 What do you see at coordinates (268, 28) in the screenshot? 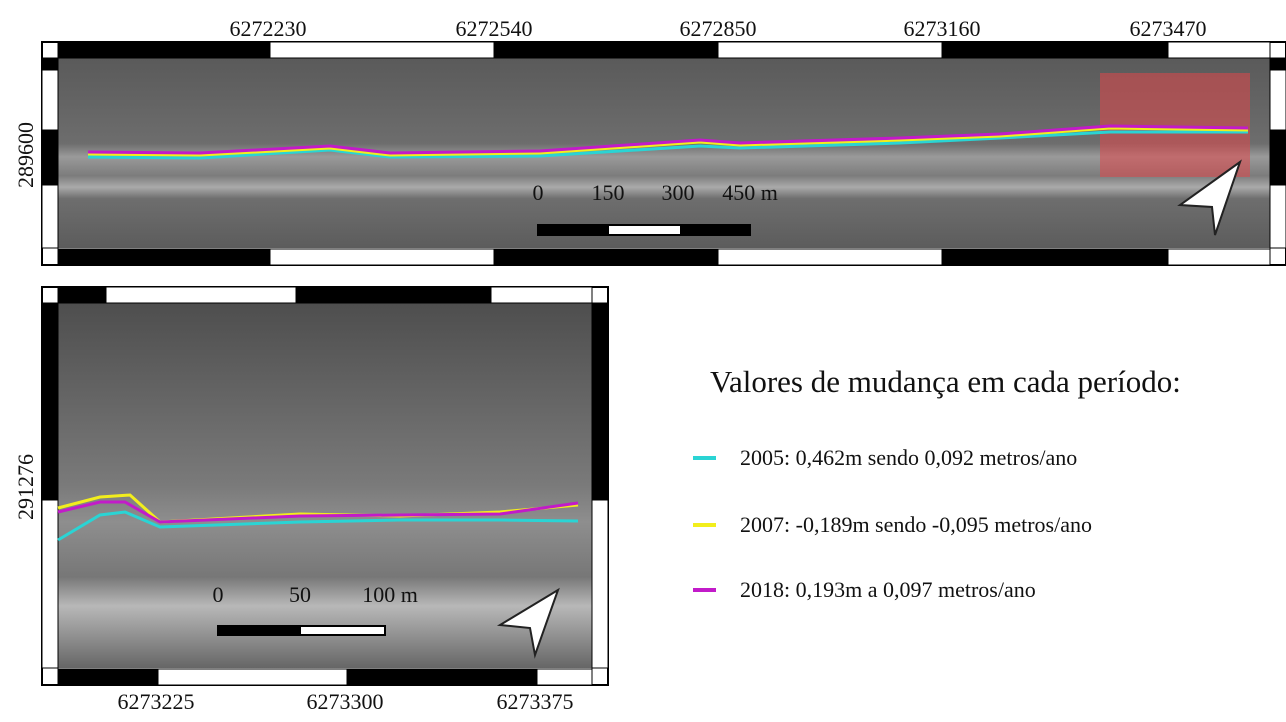
I see `x-coordinate-label: 6272230` at bounding box center [268, 28].